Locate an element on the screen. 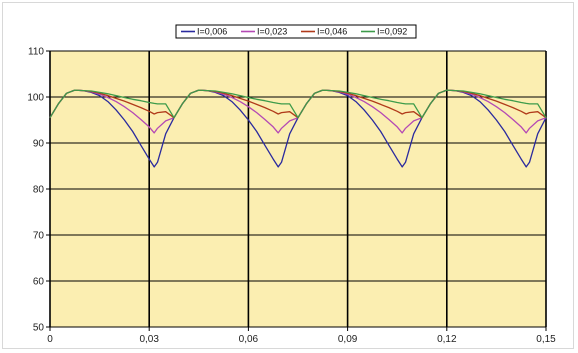 This screenshot has width=578, height=353. legend: I=0,006 I=0,023 I=0,046 I=0,092 is located at coordinates (296, 31).